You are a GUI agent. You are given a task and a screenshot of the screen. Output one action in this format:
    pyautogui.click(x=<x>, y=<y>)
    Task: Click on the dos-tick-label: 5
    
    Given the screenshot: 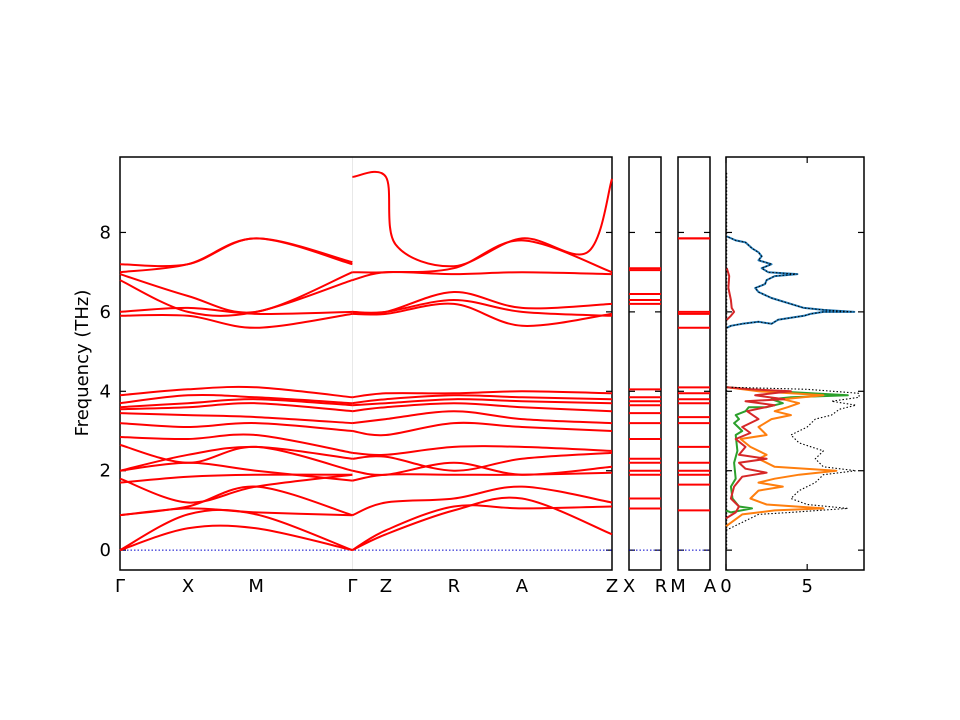 What is the action you would take?
    pyautogui.click(x=806, y=586)
    